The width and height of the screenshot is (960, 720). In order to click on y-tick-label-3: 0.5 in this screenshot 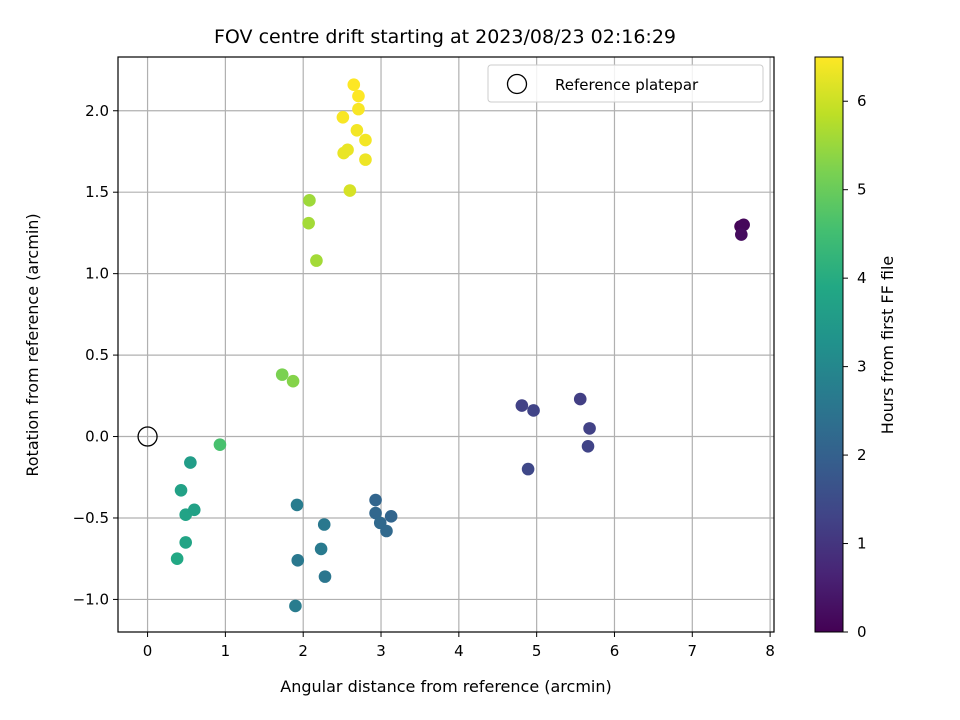, I will do `click(97, 355)`.